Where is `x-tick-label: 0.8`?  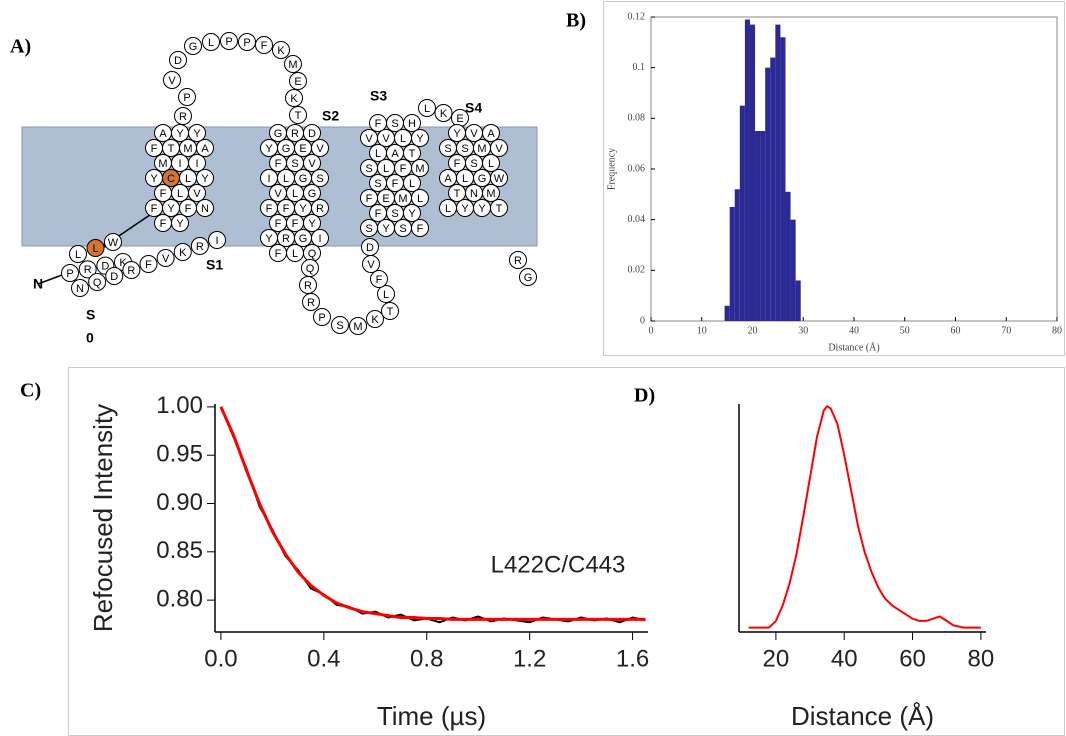
x-tick-label: 0.8 is located at coordinates (426, 658).